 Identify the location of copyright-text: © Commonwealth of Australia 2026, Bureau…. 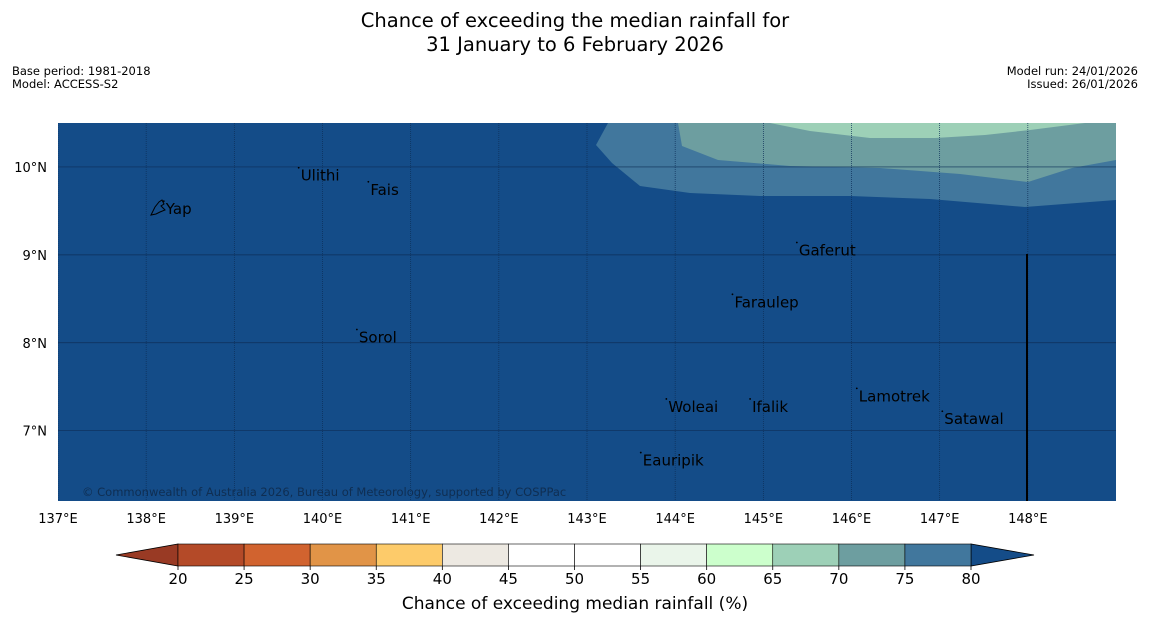
(324, 492).